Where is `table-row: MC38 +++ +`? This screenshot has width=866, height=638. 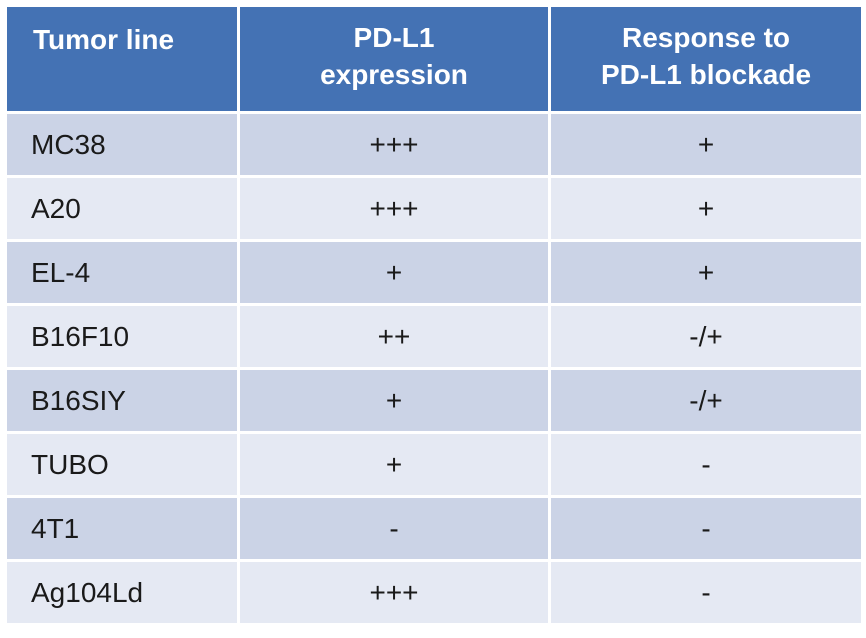
table-row: MC38 +++ + is located at coordinates (434, 144).